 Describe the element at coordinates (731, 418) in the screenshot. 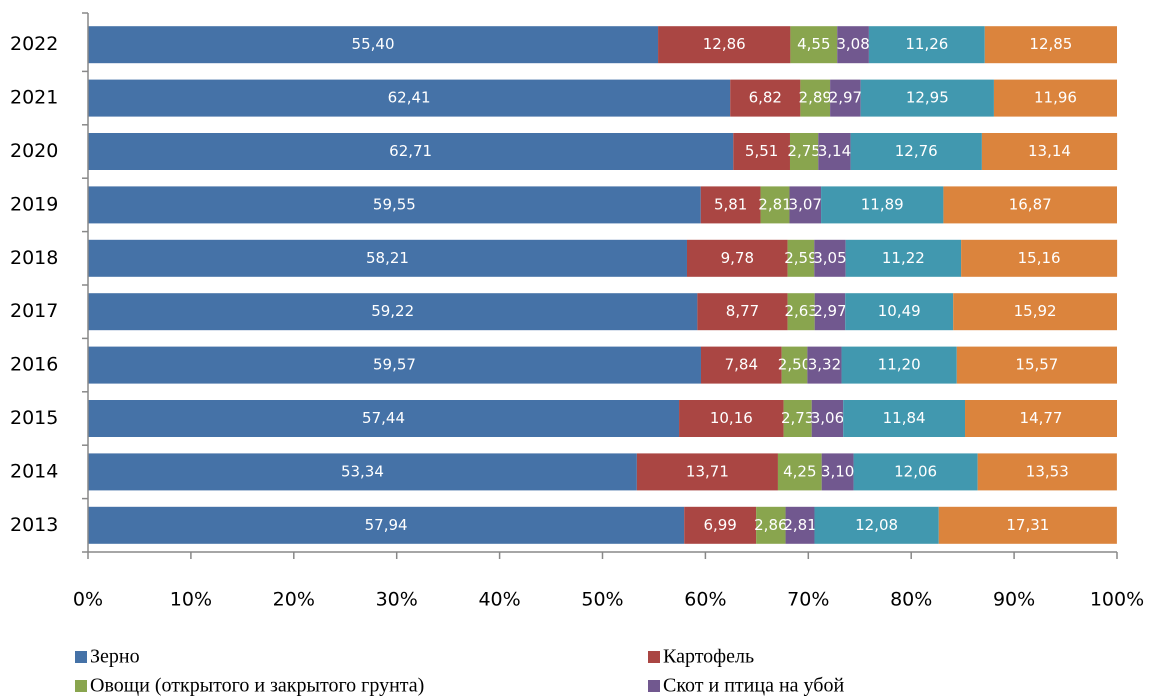

I see `value-label: 10,16` at that location.